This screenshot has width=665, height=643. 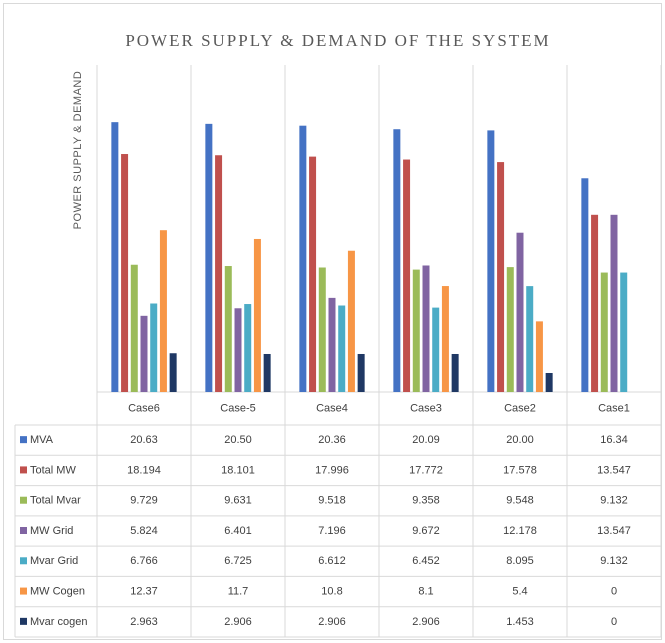 What do you see at coordinates (238, 501) in the screenshot?
I see `table-cell: 9.631` at bounding box center [238, 501].